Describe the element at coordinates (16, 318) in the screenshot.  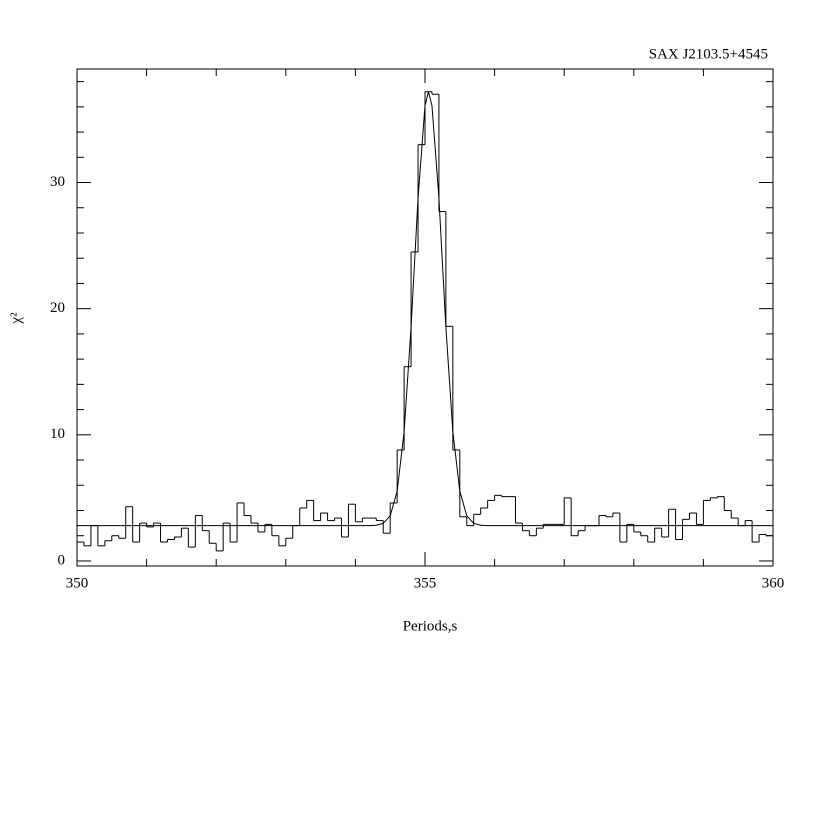
I see `y-axis-label: χ²` at that location.